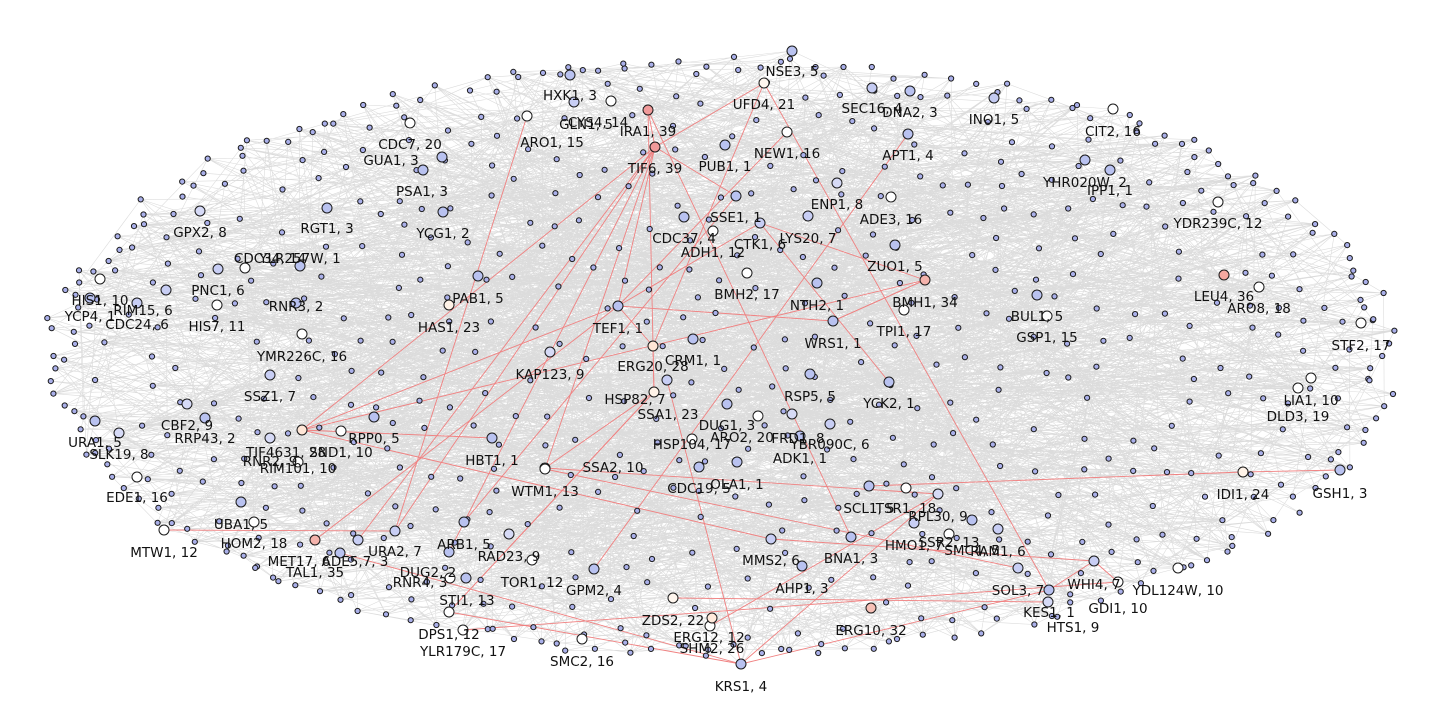 The image size is (1440, 720). What do you see at coordinates (994, 120) in the screenshot?
I see `node-label: INO1, 5` at bounding box center [994, 120].